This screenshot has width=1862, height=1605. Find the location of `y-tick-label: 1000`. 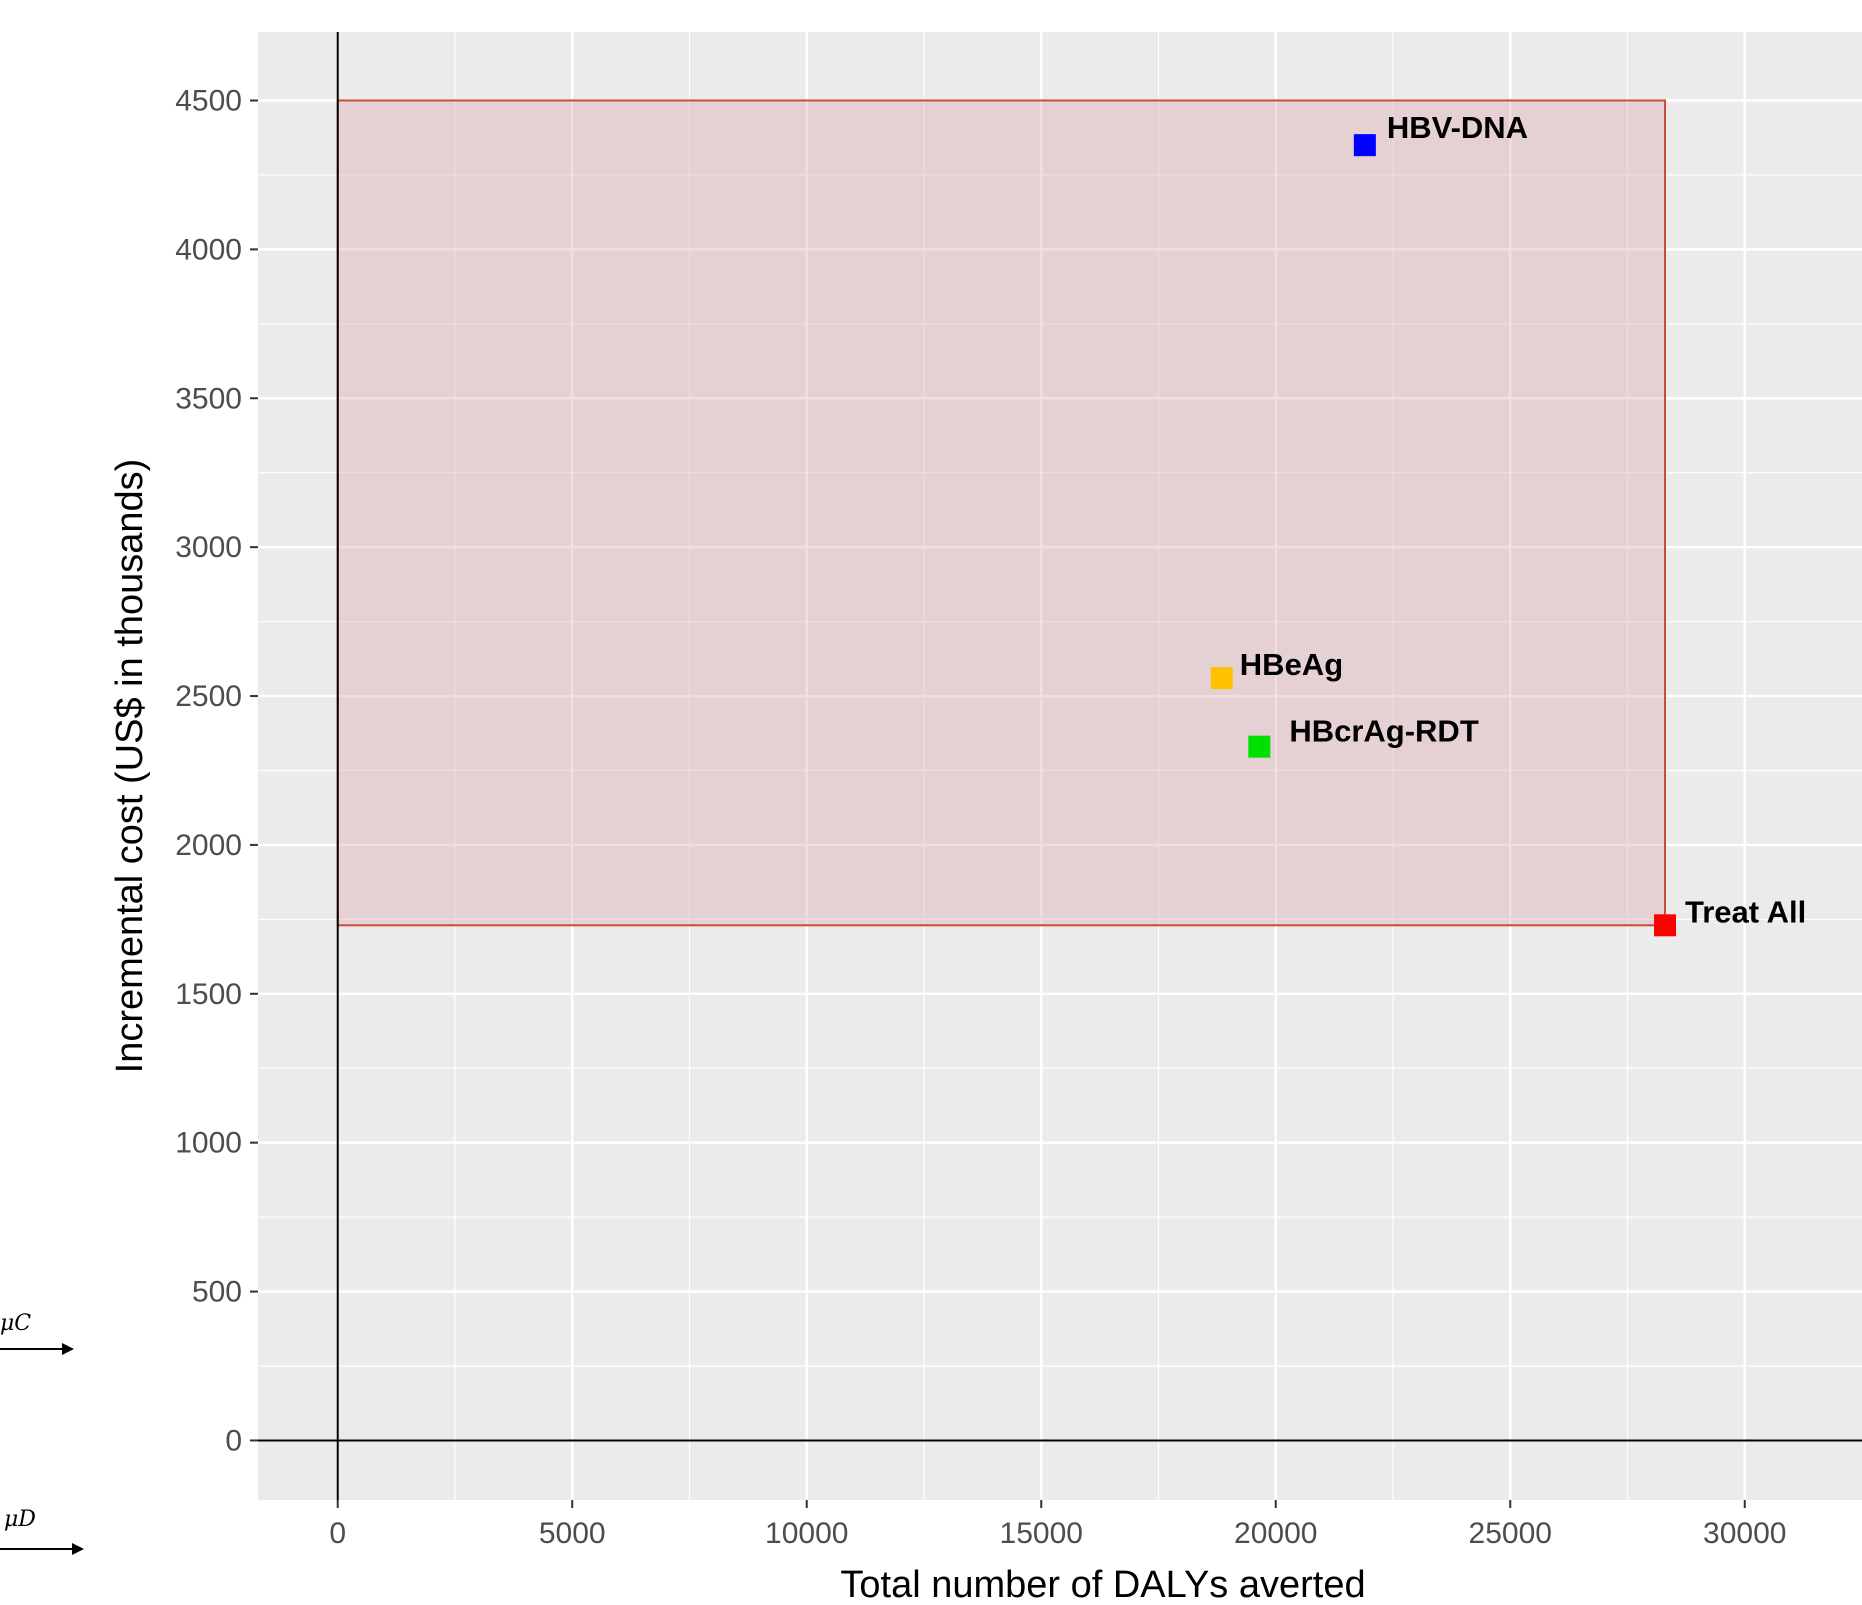

y-tick-label: 1000 is located at coordinates (208, 1143).